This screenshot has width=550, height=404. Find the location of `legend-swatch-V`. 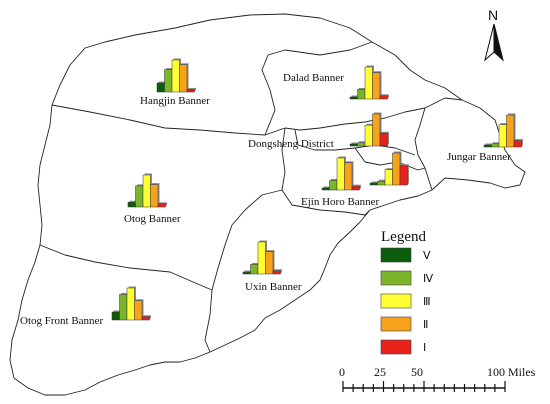

legend-swatch-V is located at coordinates (396, 255).